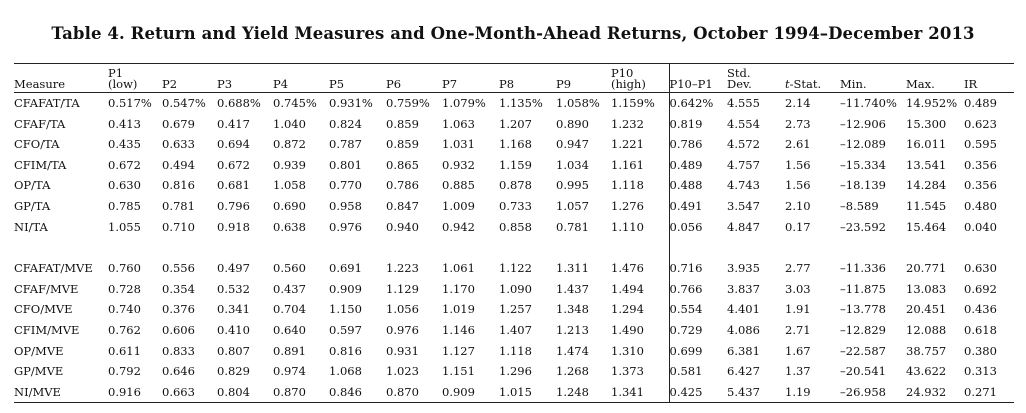 Image resolution: width=1026 pixels, height=413 pixels. What do you see at coordinates (743, 226) in the screenshot?
I see `table-cell: 4.847` at bounding box center [743, 226].